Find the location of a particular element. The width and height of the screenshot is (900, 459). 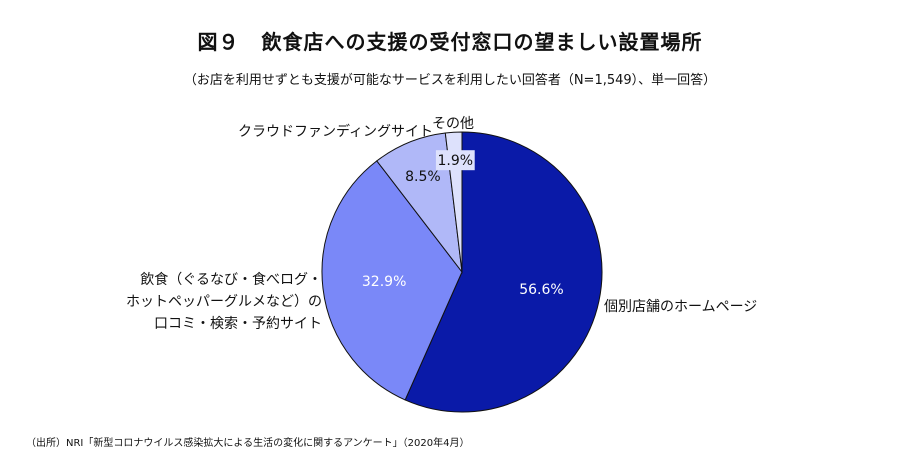

category-label-line: その他 is located at coordinates (453, 124).